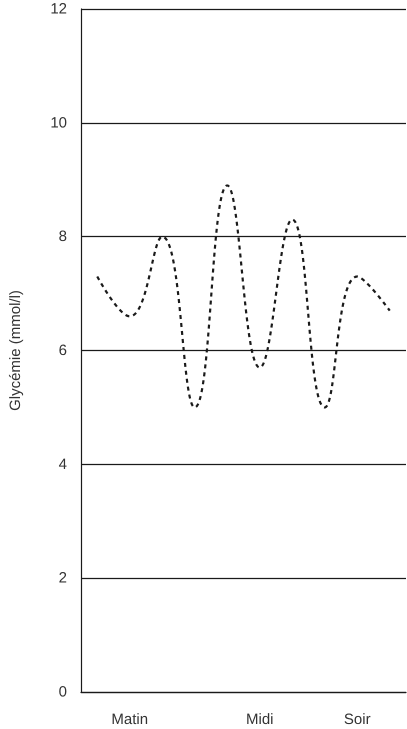  Describe the element at coordinates (62, 350) in the screenshot. I see `y-tick-label: 6` at that location.